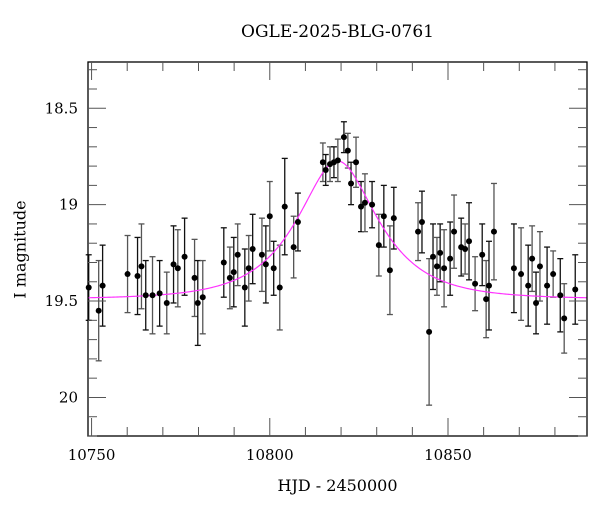 The image size is (600, 512). What do you see at coordinates (337, 485) in the screenshot?
I see `x-axis-label: HJD - 2450000` at bounding box center [337, 485].